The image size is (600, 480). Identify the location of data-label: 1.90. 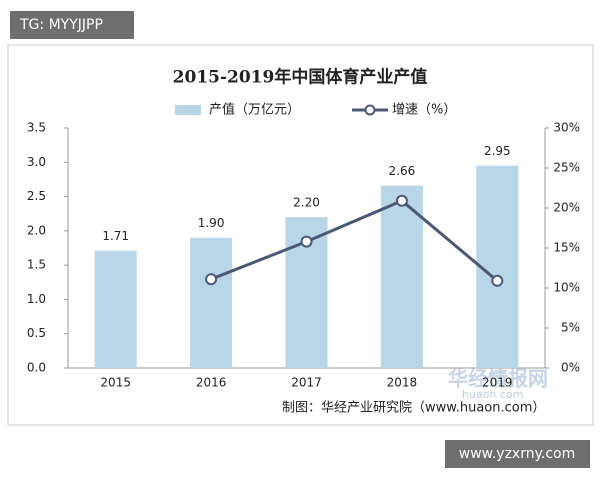
(211, 223).